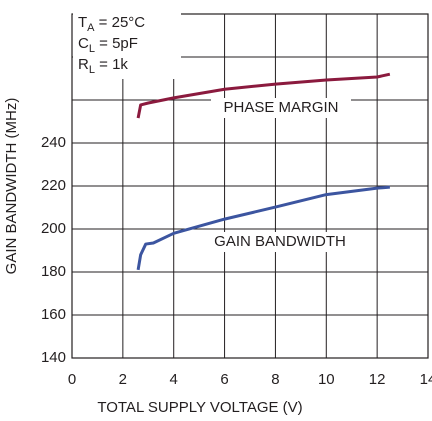  What do you see at coordinates (120, 22) in the screenshot?
I see `condition-value: = 25°C` at bounding box center [120, 22].